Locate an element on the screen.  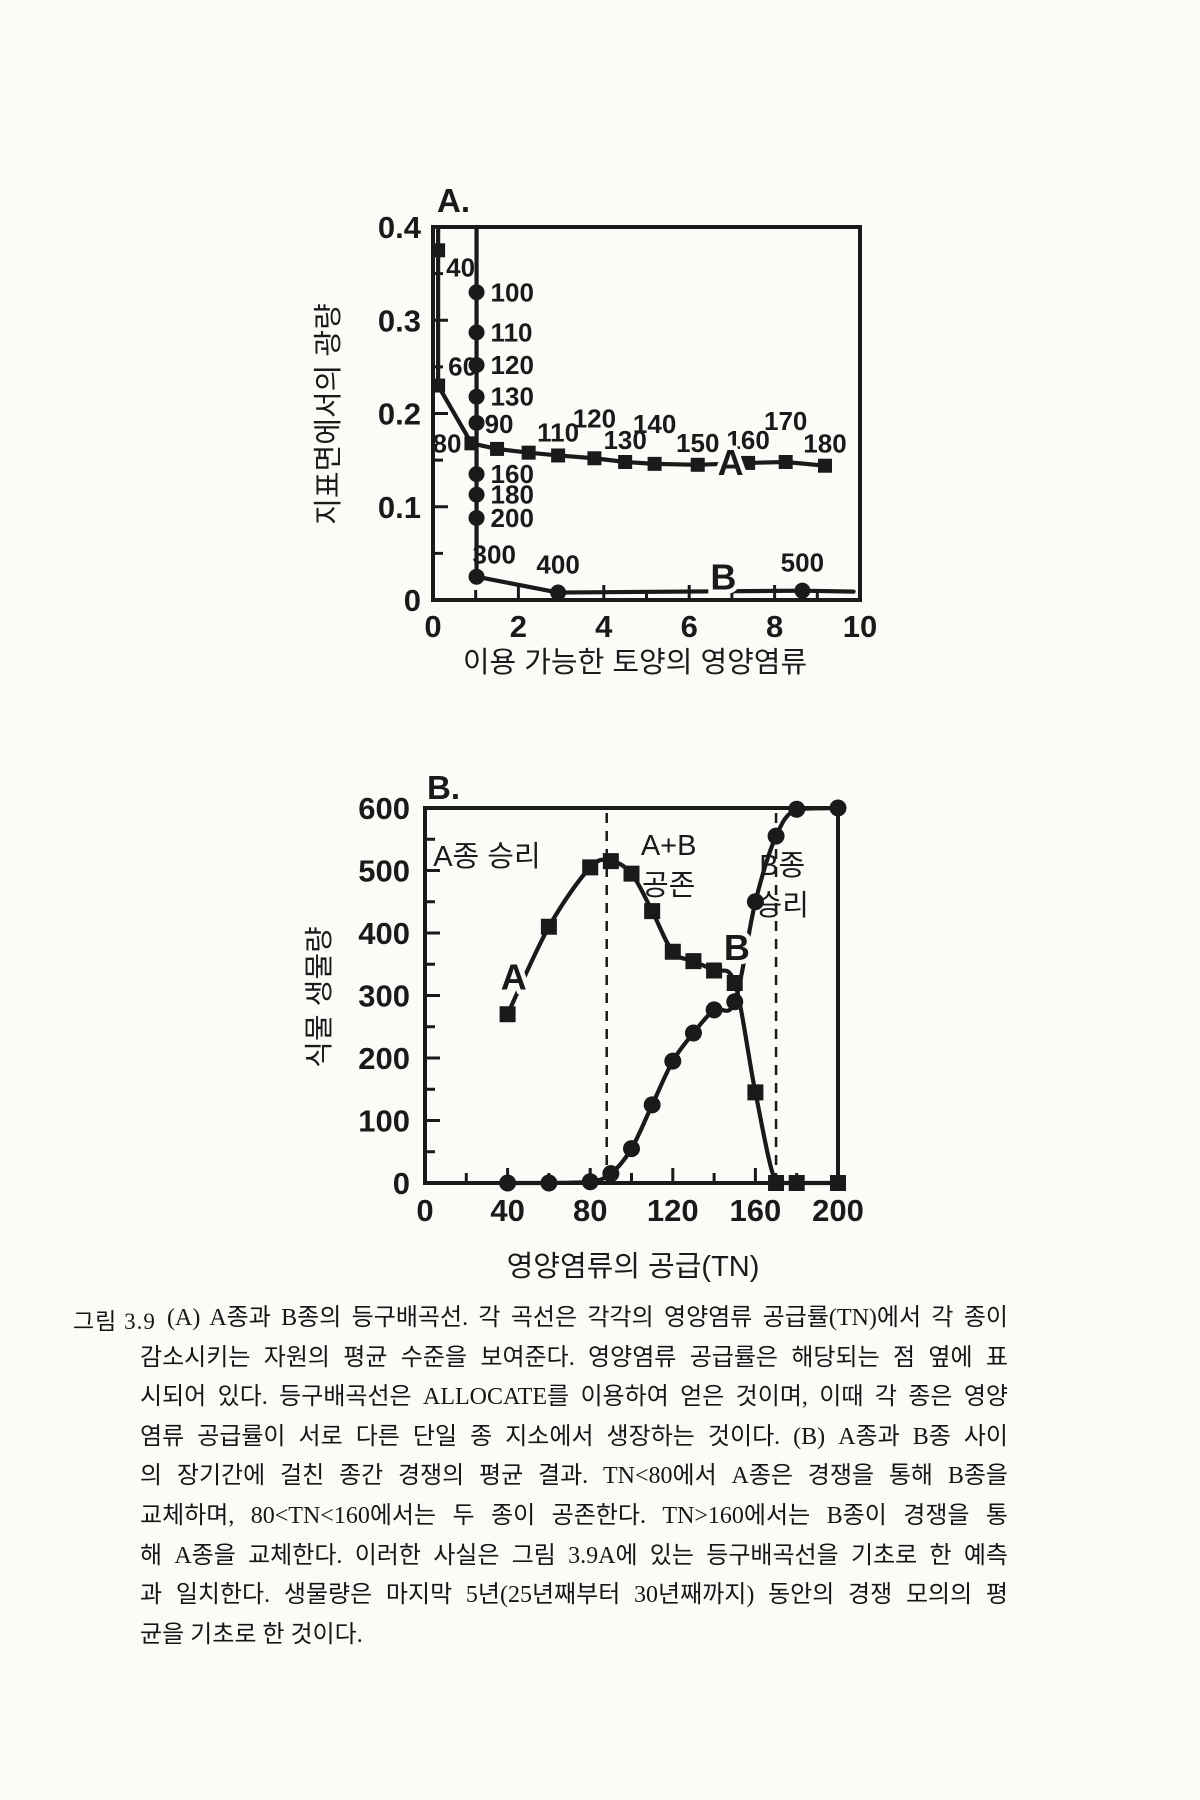
axes: 0 40 80 120 160 200 0 100 200 300 400 500 600 is located at coordinates (611, 1009).